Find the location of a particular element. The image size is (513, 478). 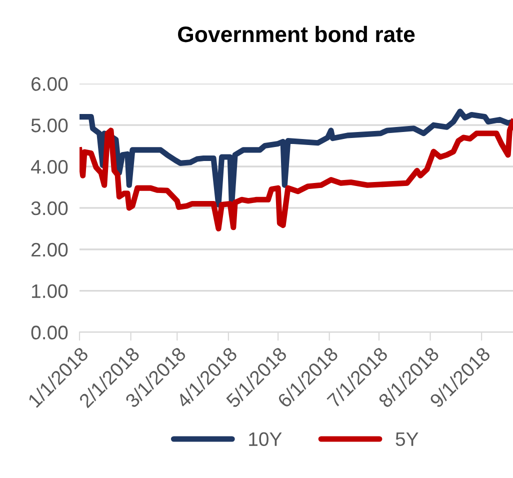

y-tick-label: 6.00 is located at coordinates (50, 84).